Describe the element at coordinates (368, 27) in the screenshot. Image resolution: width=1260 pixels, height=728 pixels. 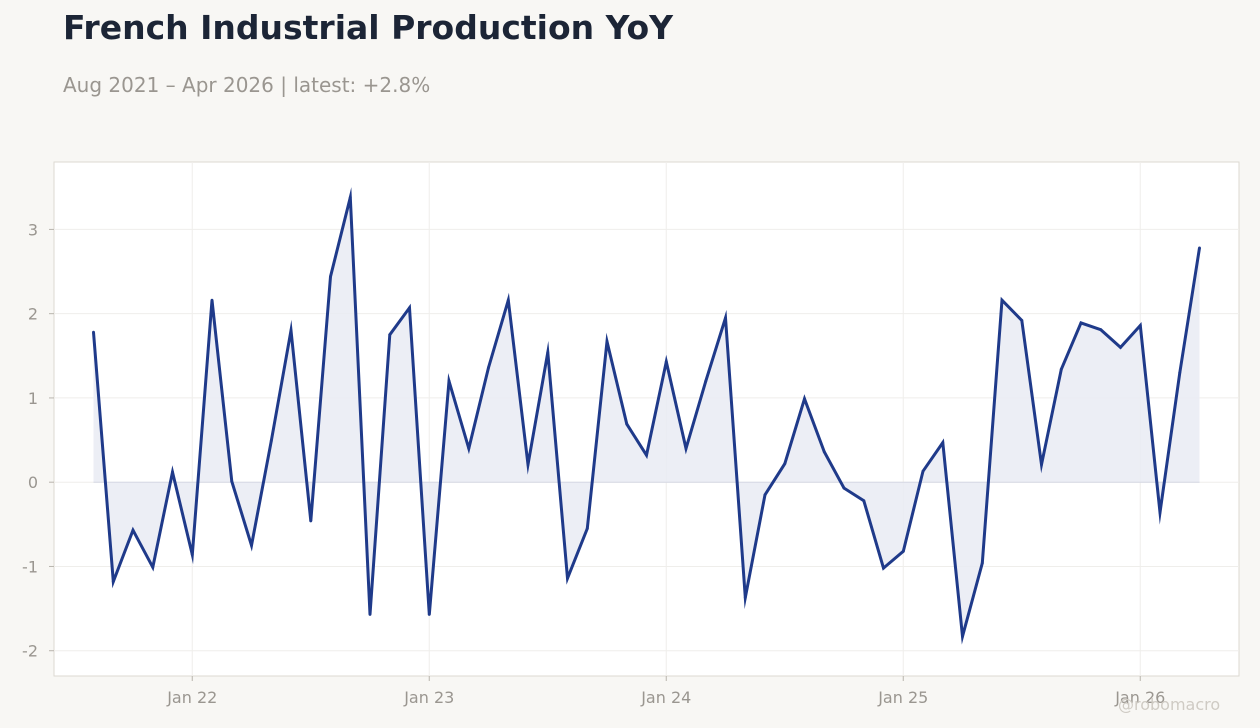
I see `chart-title: French Industrial Production YoY` at that location.